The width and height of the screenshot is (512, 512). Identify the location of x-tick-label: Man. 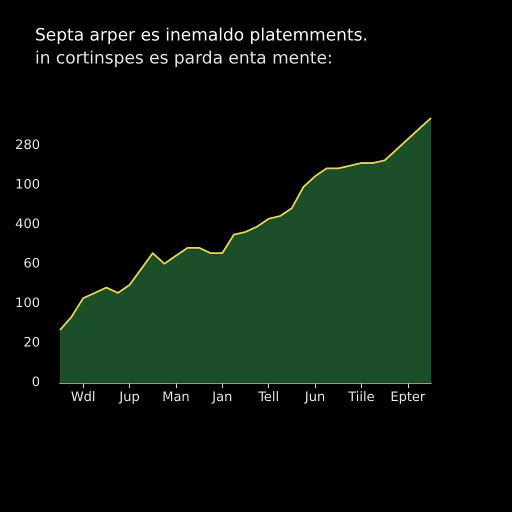
(176, 397).